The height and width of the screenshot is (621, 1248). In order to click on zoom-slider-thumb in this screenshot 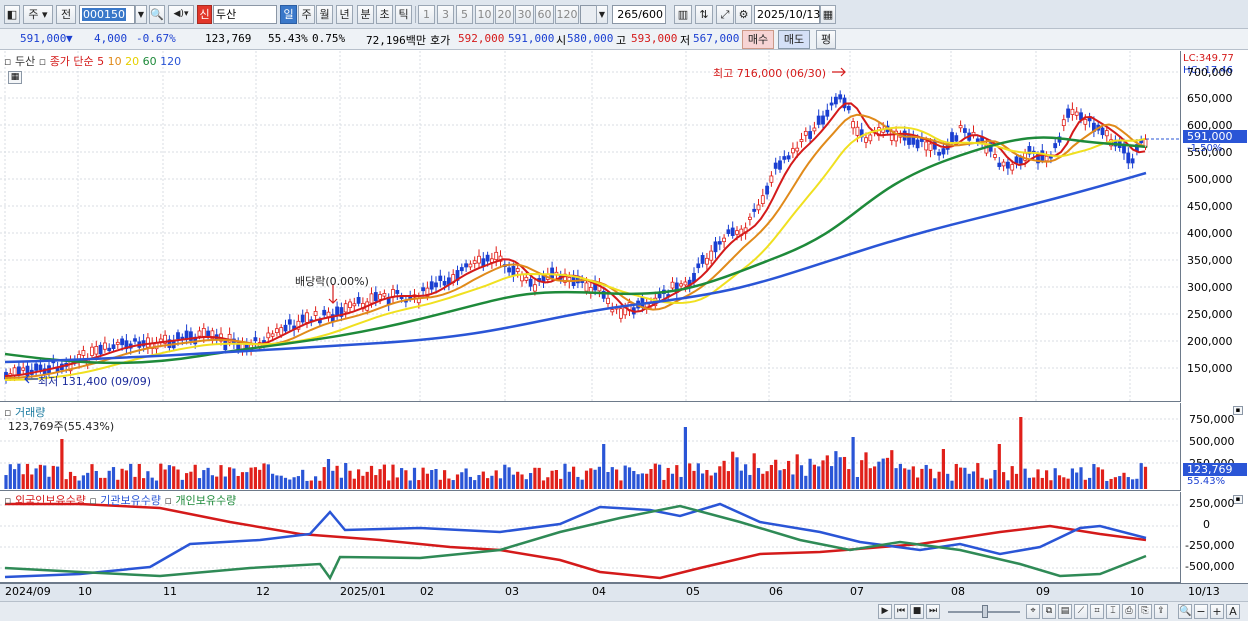, I will do `click(985, 611)`.